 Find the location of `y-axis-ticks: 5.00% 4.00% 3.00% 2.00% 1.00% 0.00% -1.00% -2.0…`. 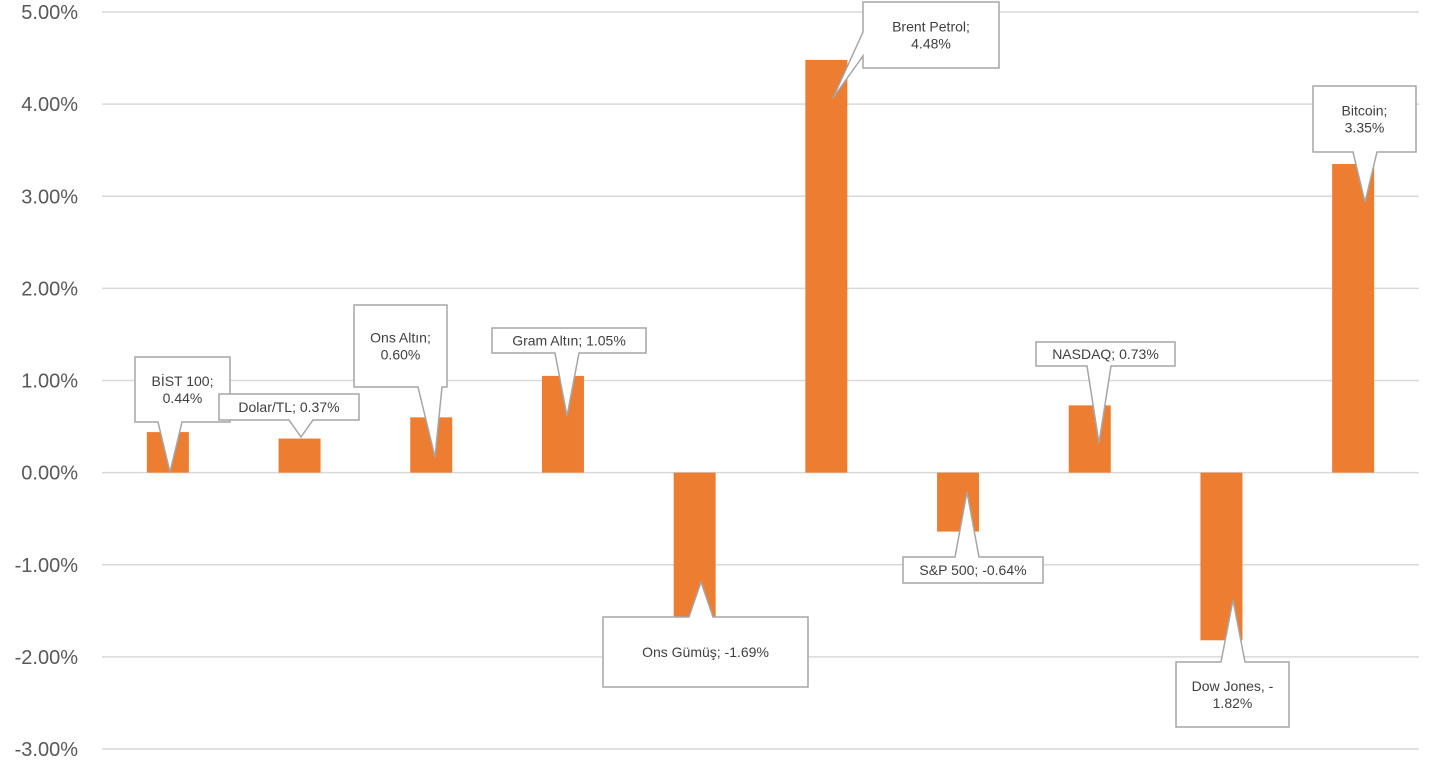

y-axis-ticks: 5.00% 4.00% 3.00% 2.00% 1.00% 0.00% -1.00% -2.0… is located at coordinates (47, 381).